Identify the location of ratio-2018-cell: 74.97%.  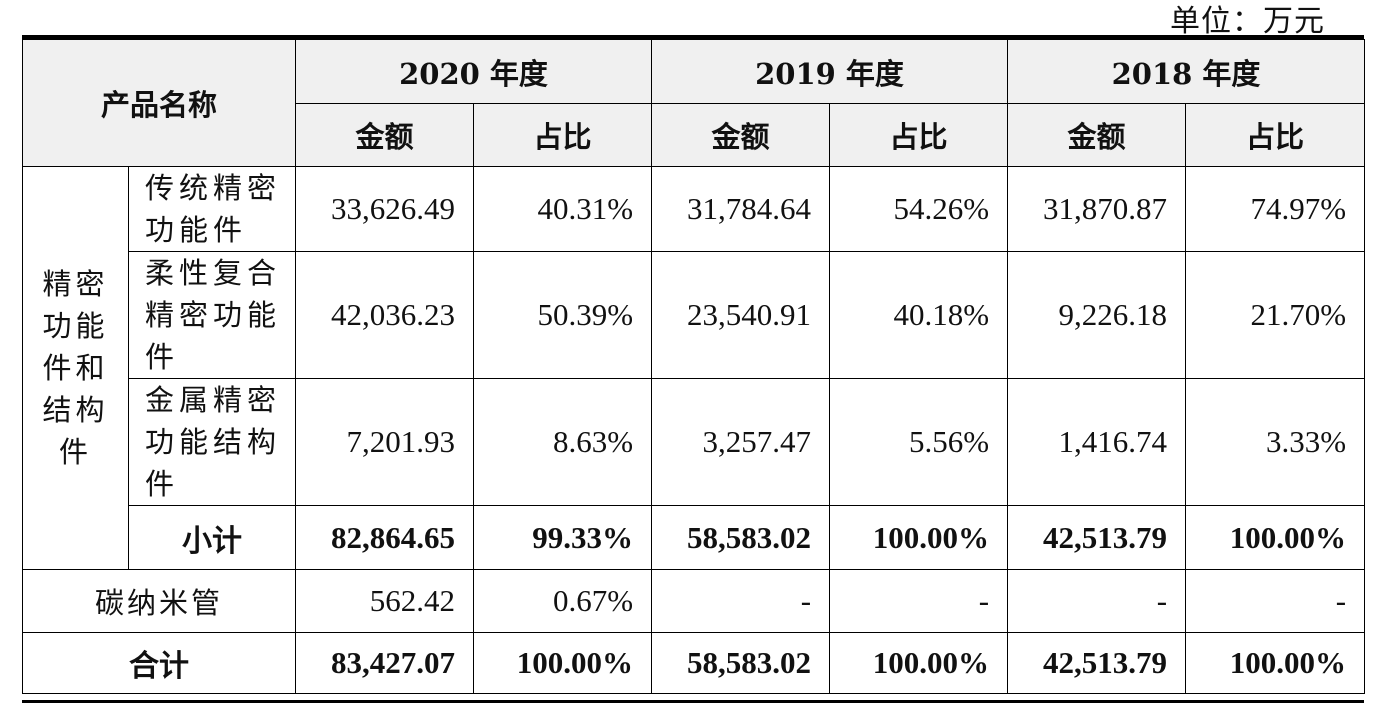
(1275, 209).